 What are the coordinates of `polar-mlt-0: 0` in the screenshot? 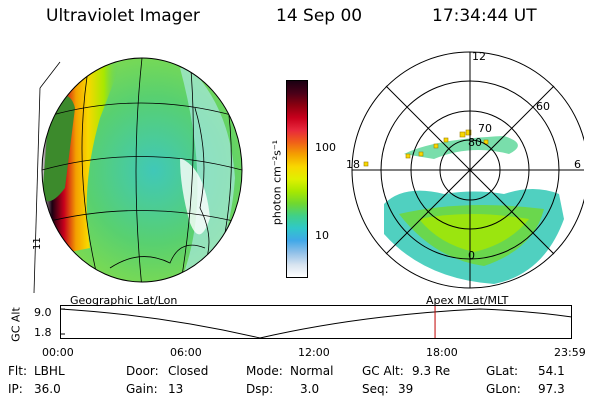 It's located at (471, 255).